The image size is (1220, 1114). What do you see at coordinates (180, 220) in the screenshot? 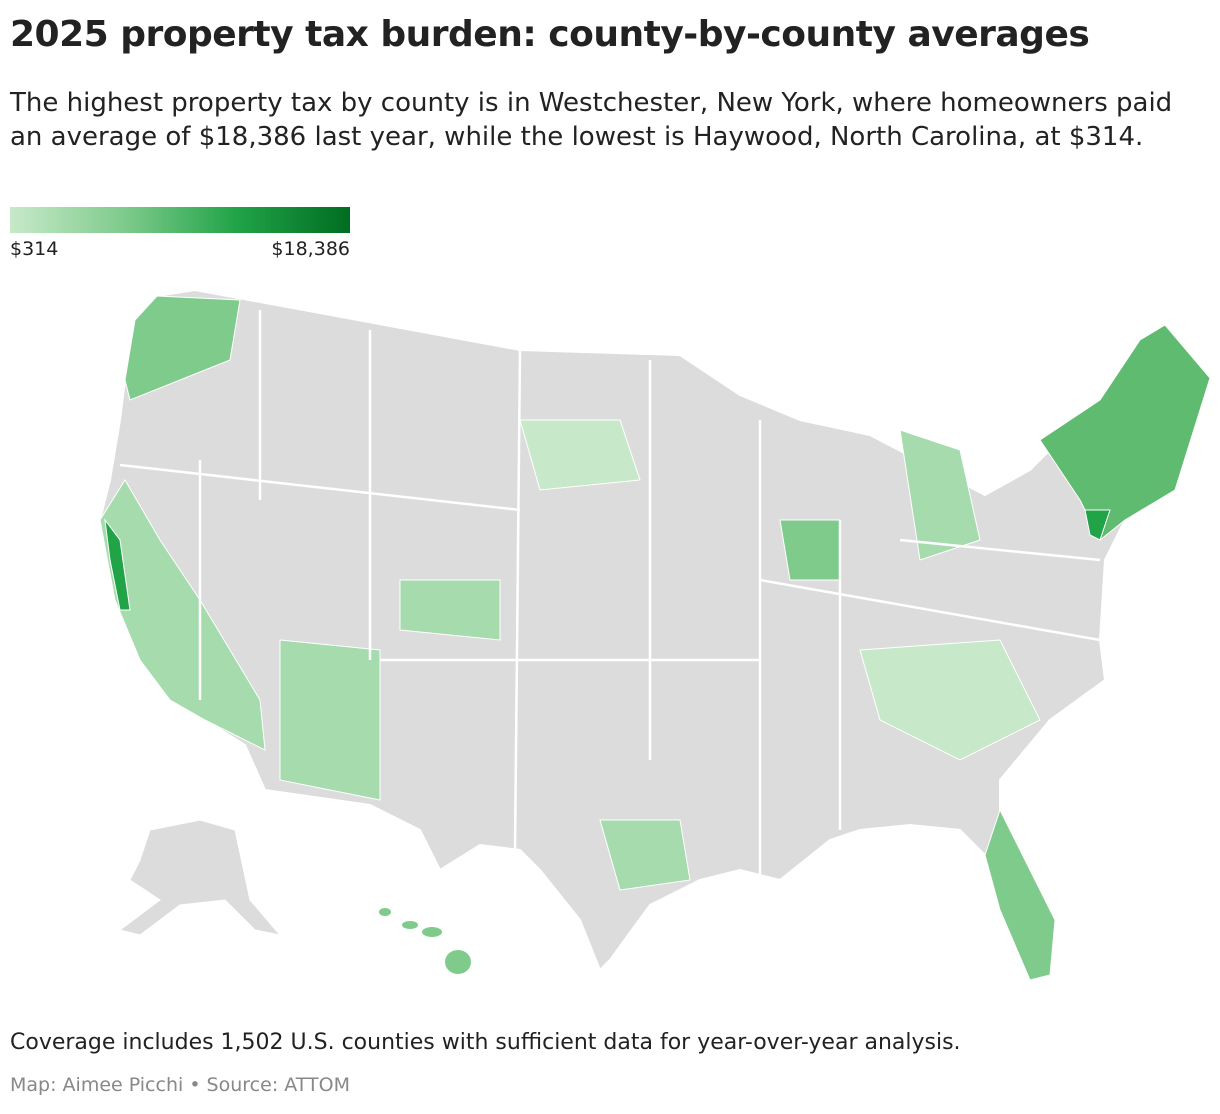
I see `legend-bar` at bounding box center [180, 220].